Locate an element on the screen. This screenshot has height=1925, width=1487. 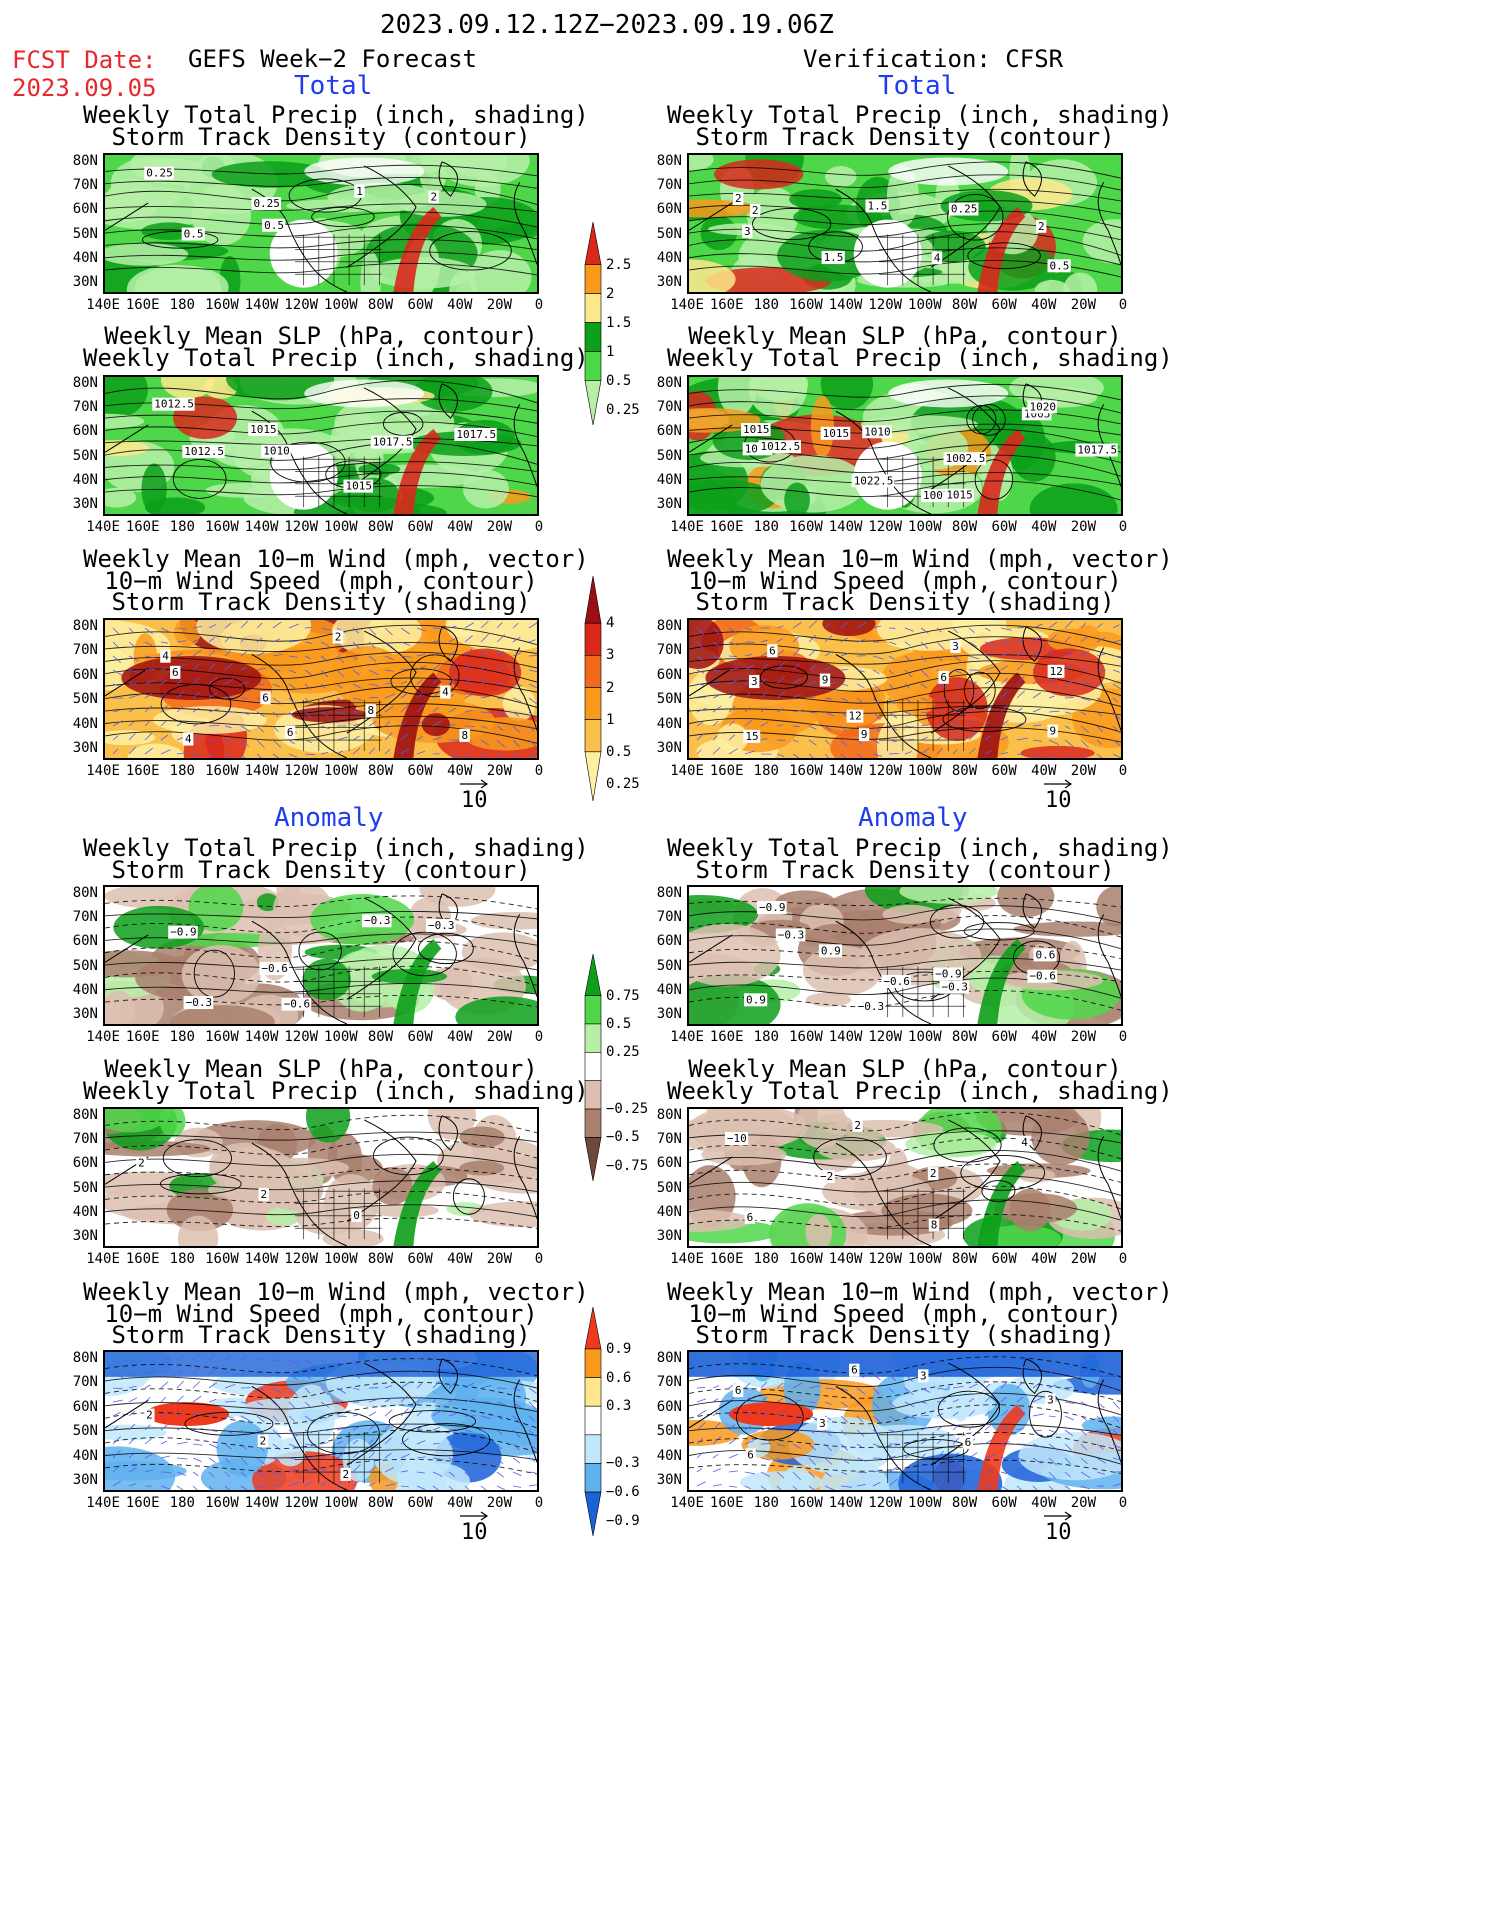
lat-tick-label: 50N is located at coordinates (85, 233).